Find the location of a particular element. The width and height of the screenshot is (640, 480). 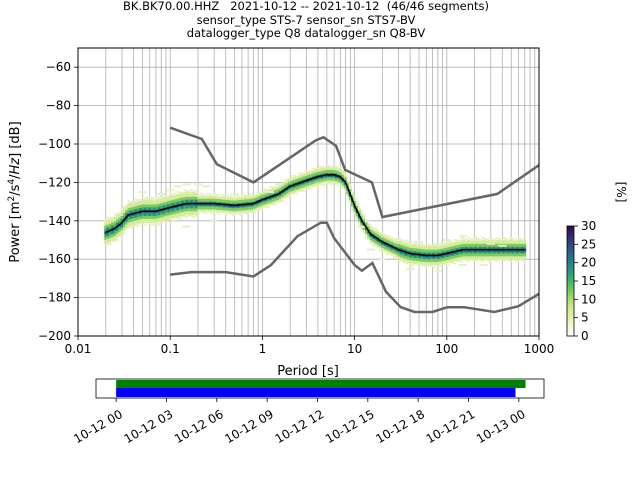

time-tick-label: 10-12 18 is located at coordinates (400, 426).